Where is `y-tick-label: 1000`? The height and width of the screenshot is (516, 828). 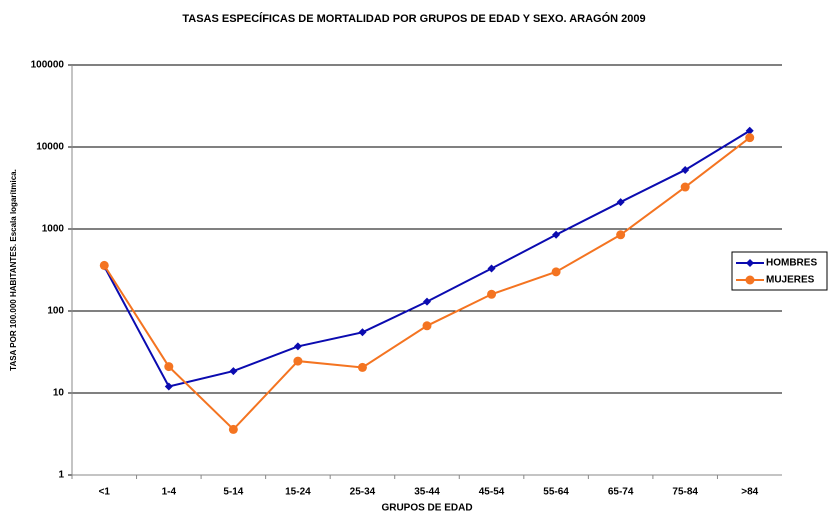 y-tick-label: 1000 is located at coordinates (53, 229).